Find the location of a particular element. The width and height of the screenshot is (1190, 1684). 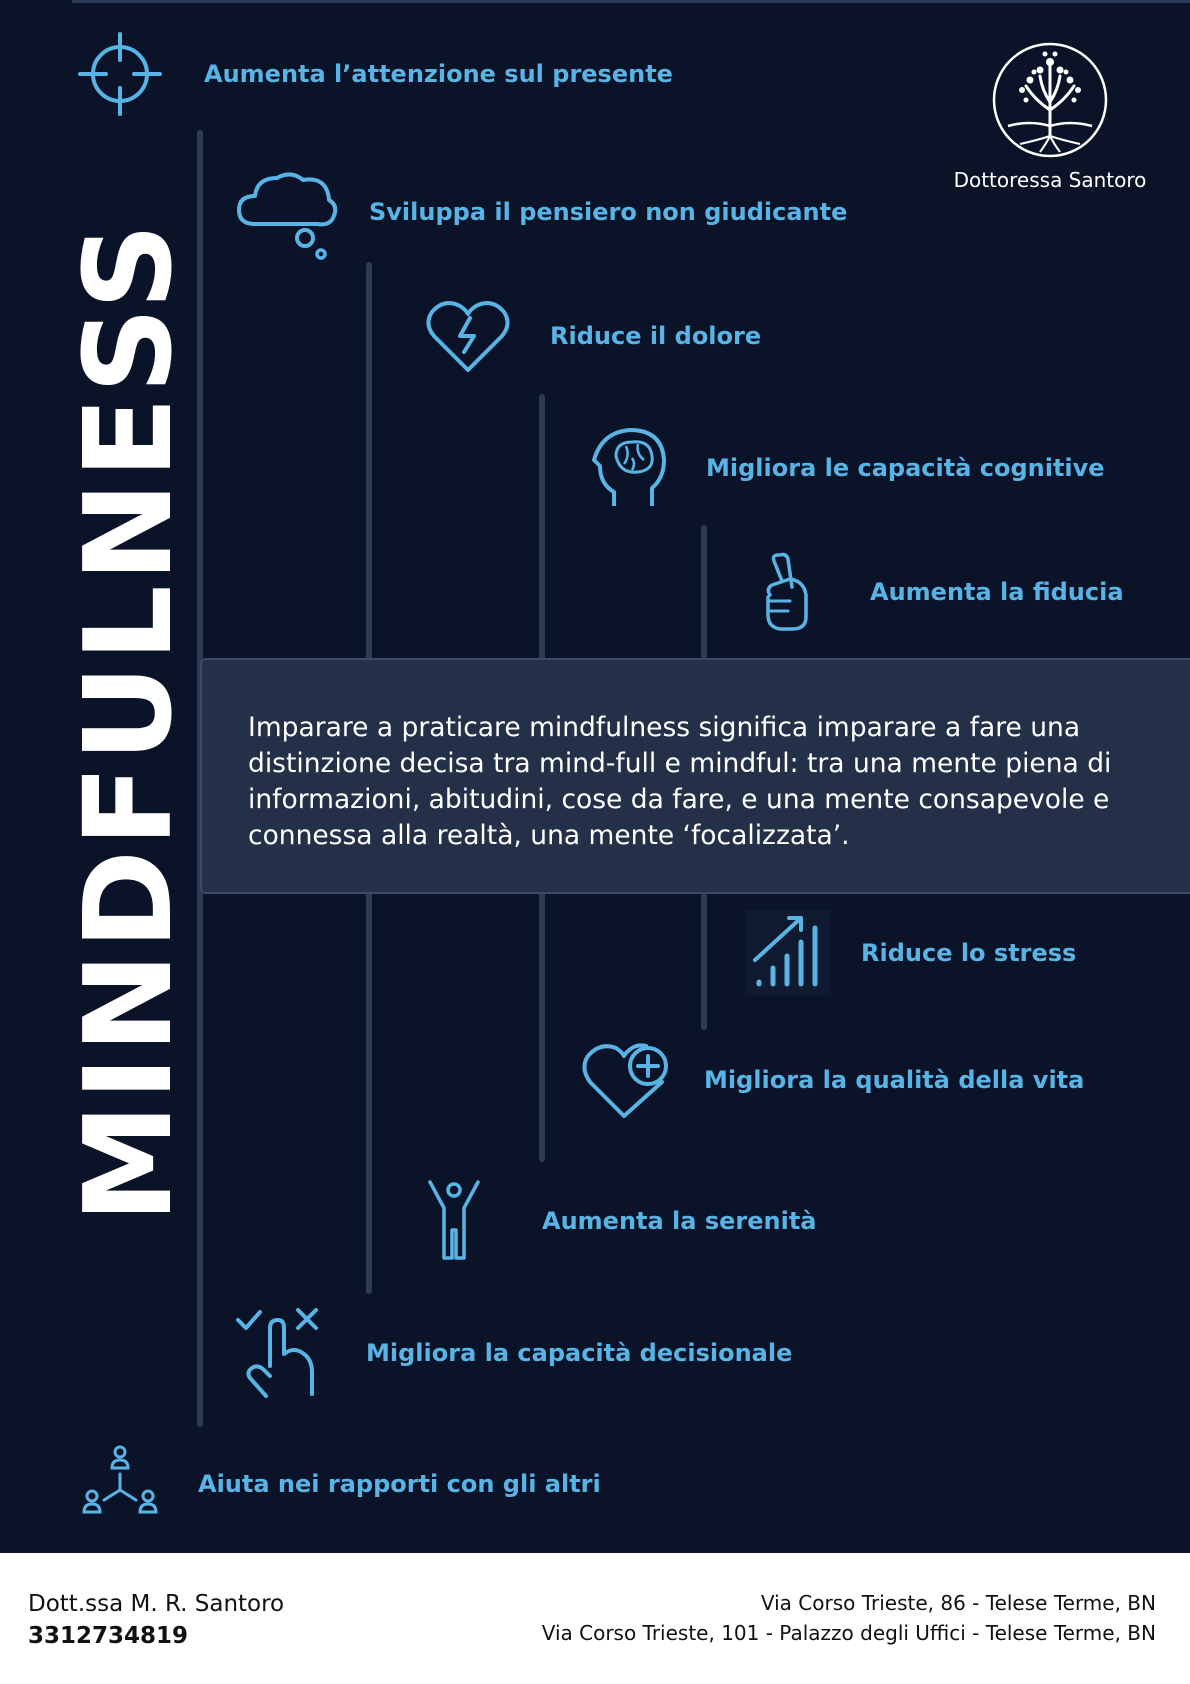

benefit-label: Riduce lo stress is located at coordinates (969, 953).